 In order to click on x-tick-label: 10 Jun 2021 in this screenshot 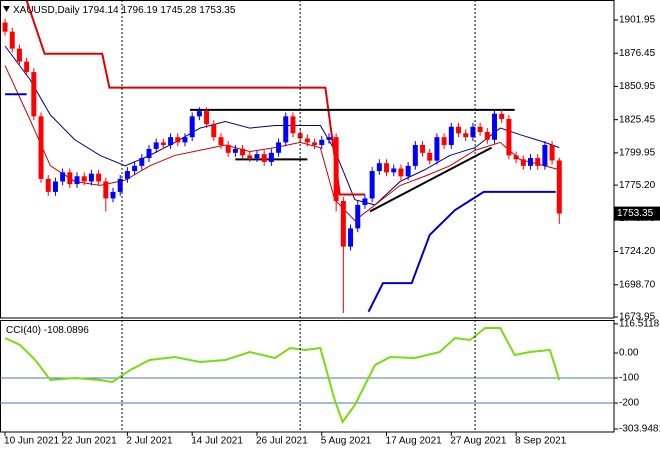, I will do `click(31, 441)`.